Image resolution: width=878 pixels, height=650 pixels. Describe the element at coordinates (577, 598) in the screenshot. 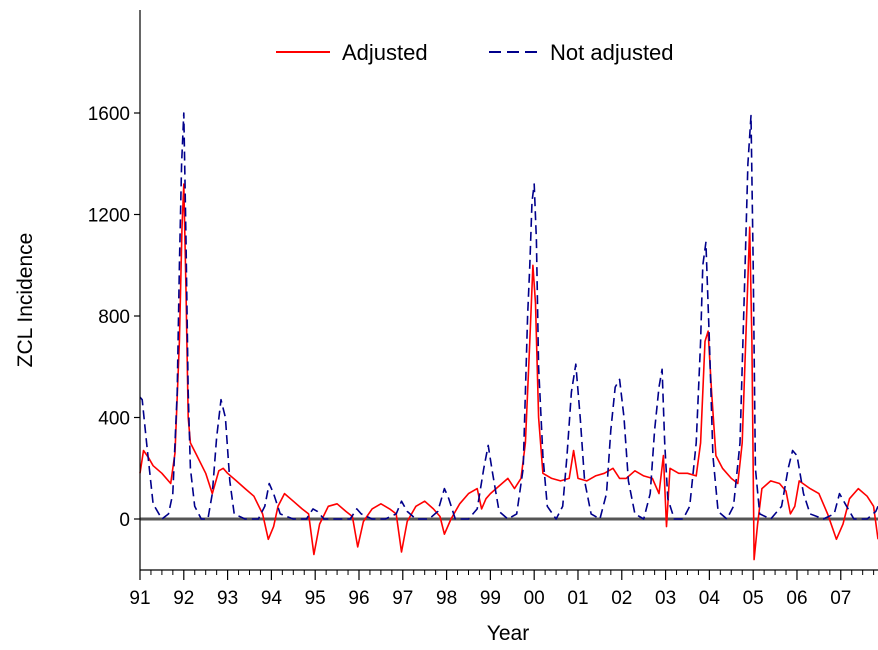

I see `x-tick-label: 01` at that location.